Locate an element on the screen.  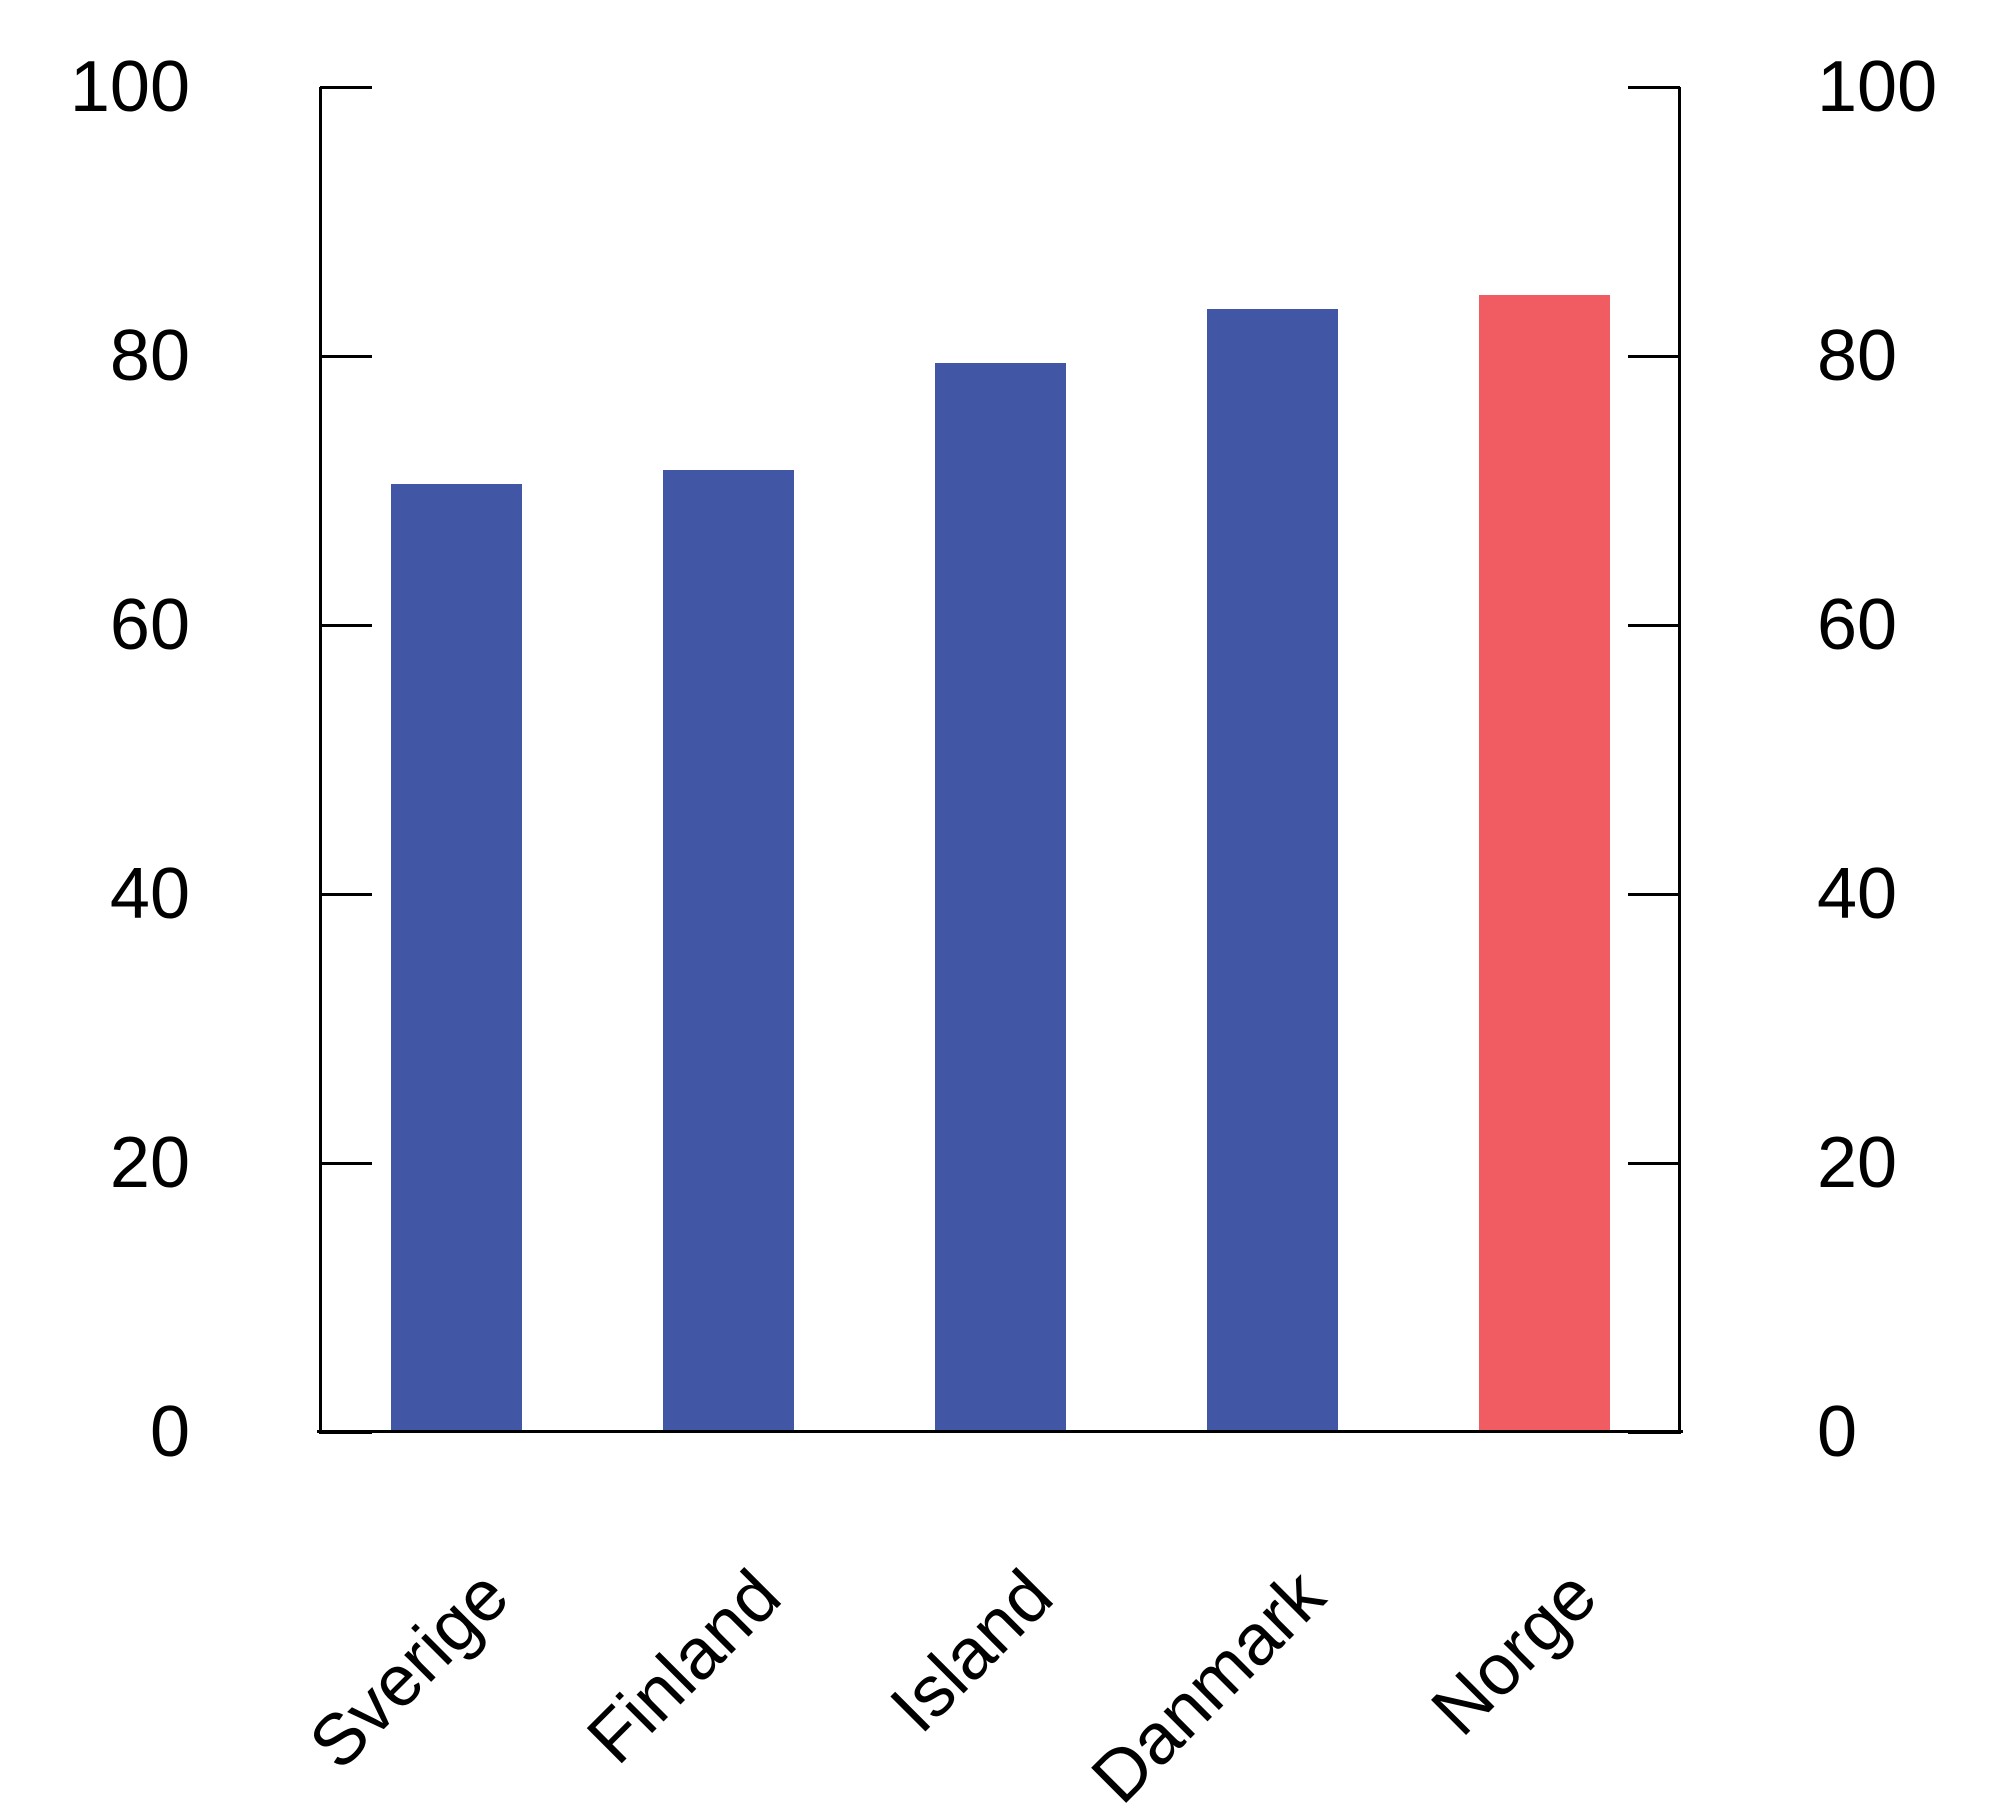
y-tick-label-left: 40 is located at coordinates (149, 894).